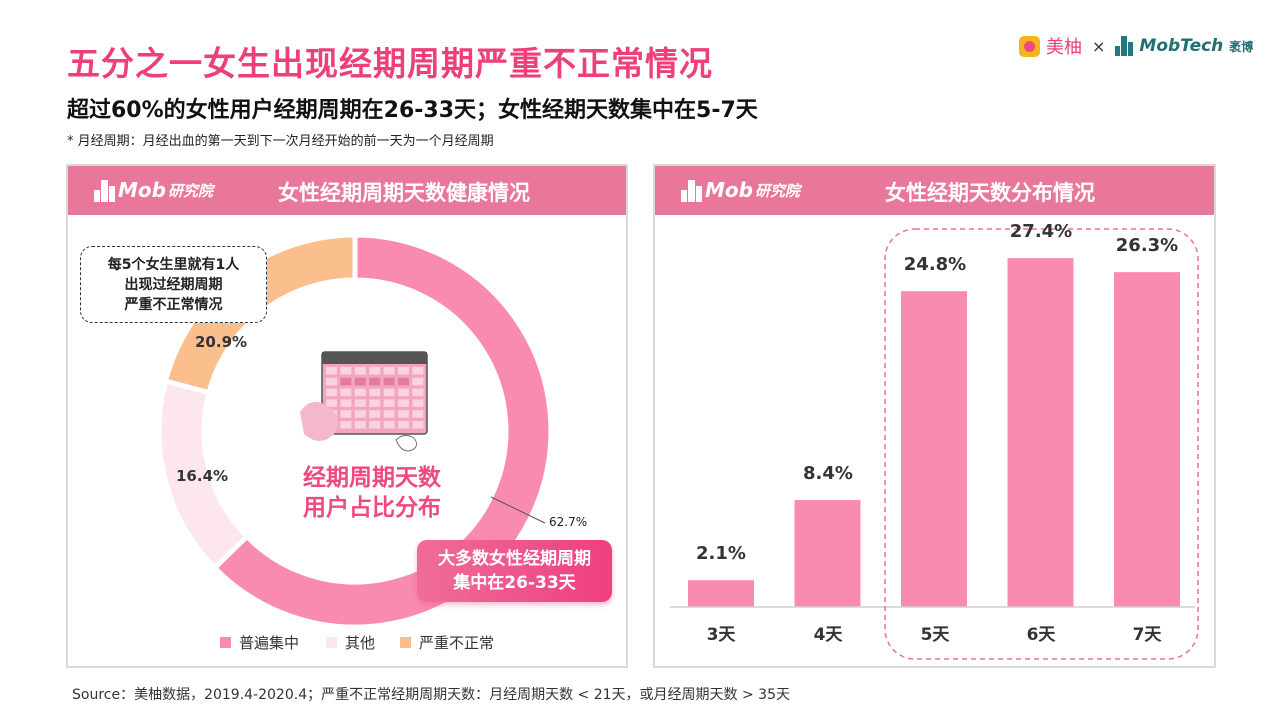 This screenshot has height=720, width=1280. Describe the element at coordinates (390, 63) in the screenshot. I see `page-title: 五分之一女生出现经期周期严重不正常情况` at that location.